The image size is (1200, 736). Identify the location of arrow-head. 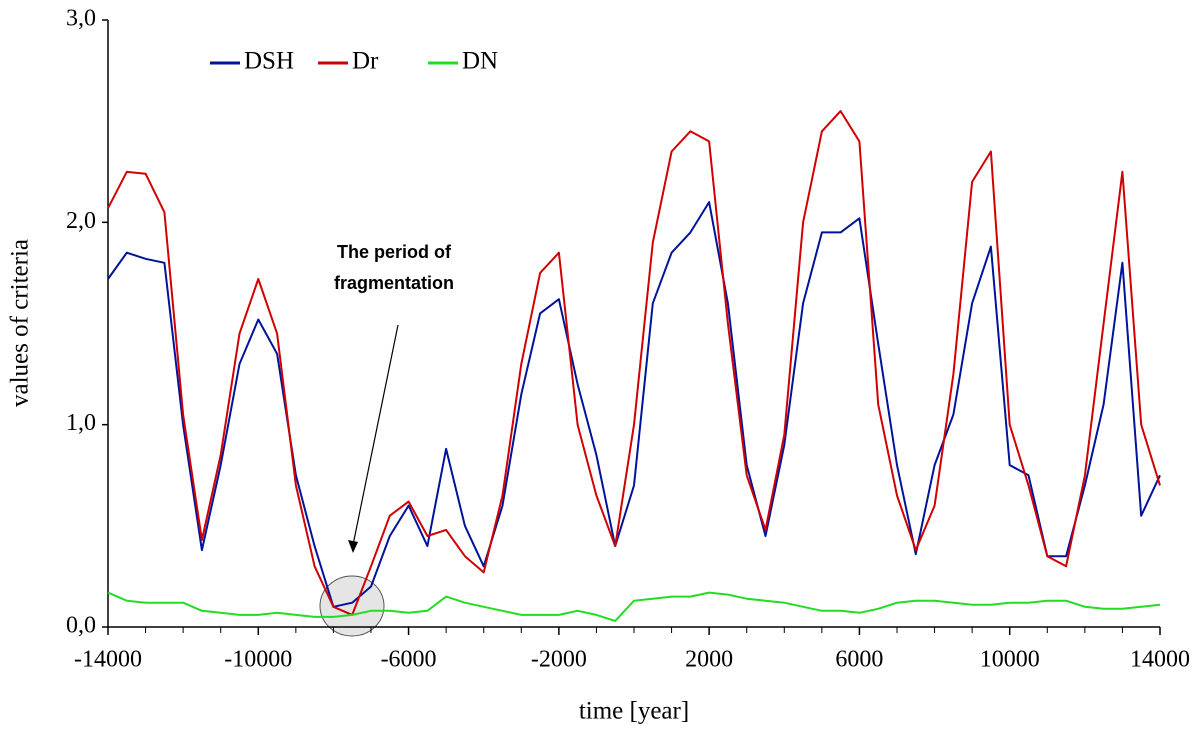
(353, 546).